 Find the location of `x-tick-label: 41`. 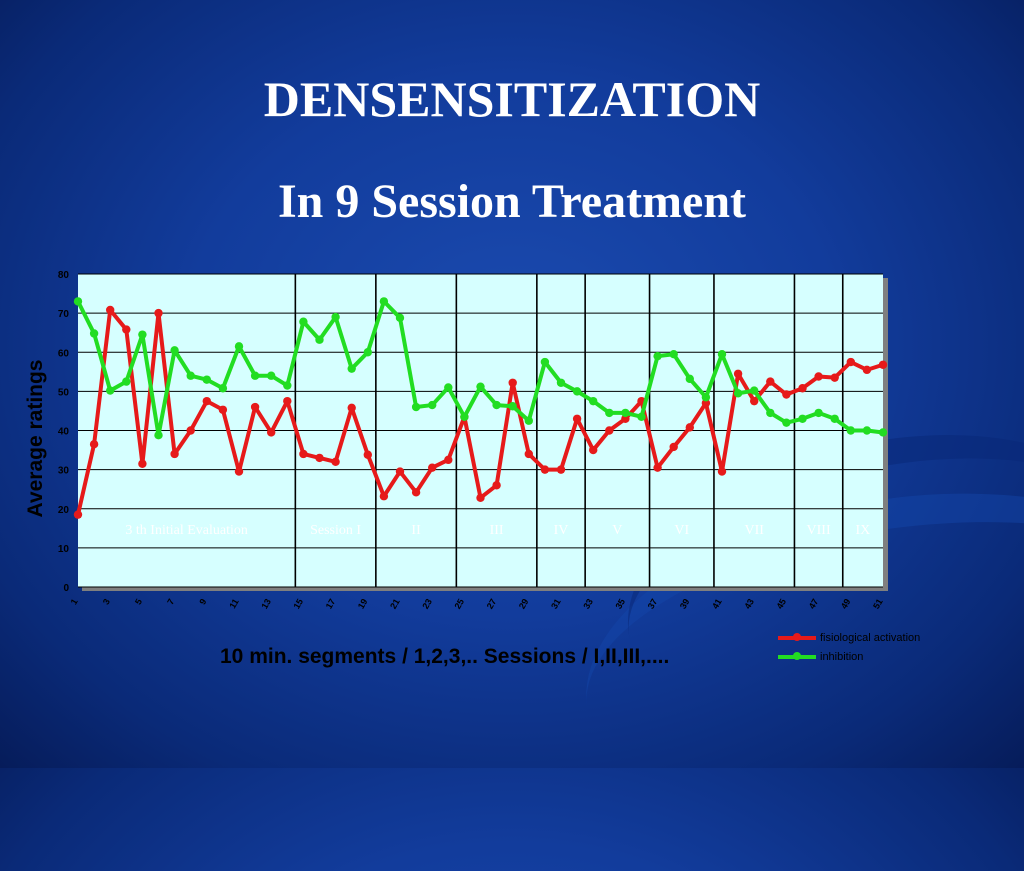

x-tick-label: 41 is located at coordinates (717, 604).